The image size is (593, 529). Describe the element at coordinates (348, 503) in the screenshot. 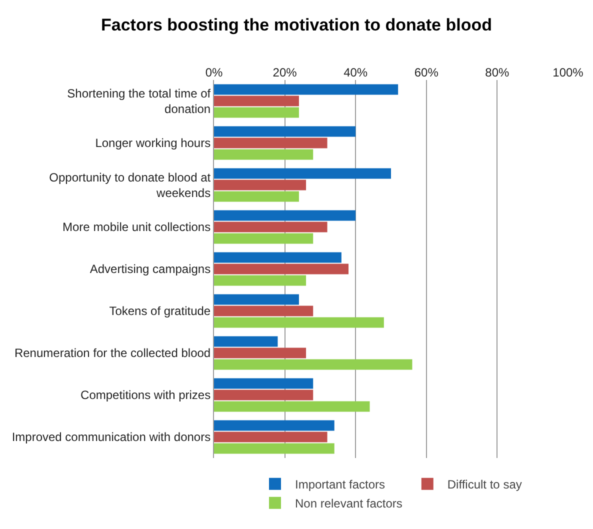

I see `legend-label: Non relevant factors` at that location.